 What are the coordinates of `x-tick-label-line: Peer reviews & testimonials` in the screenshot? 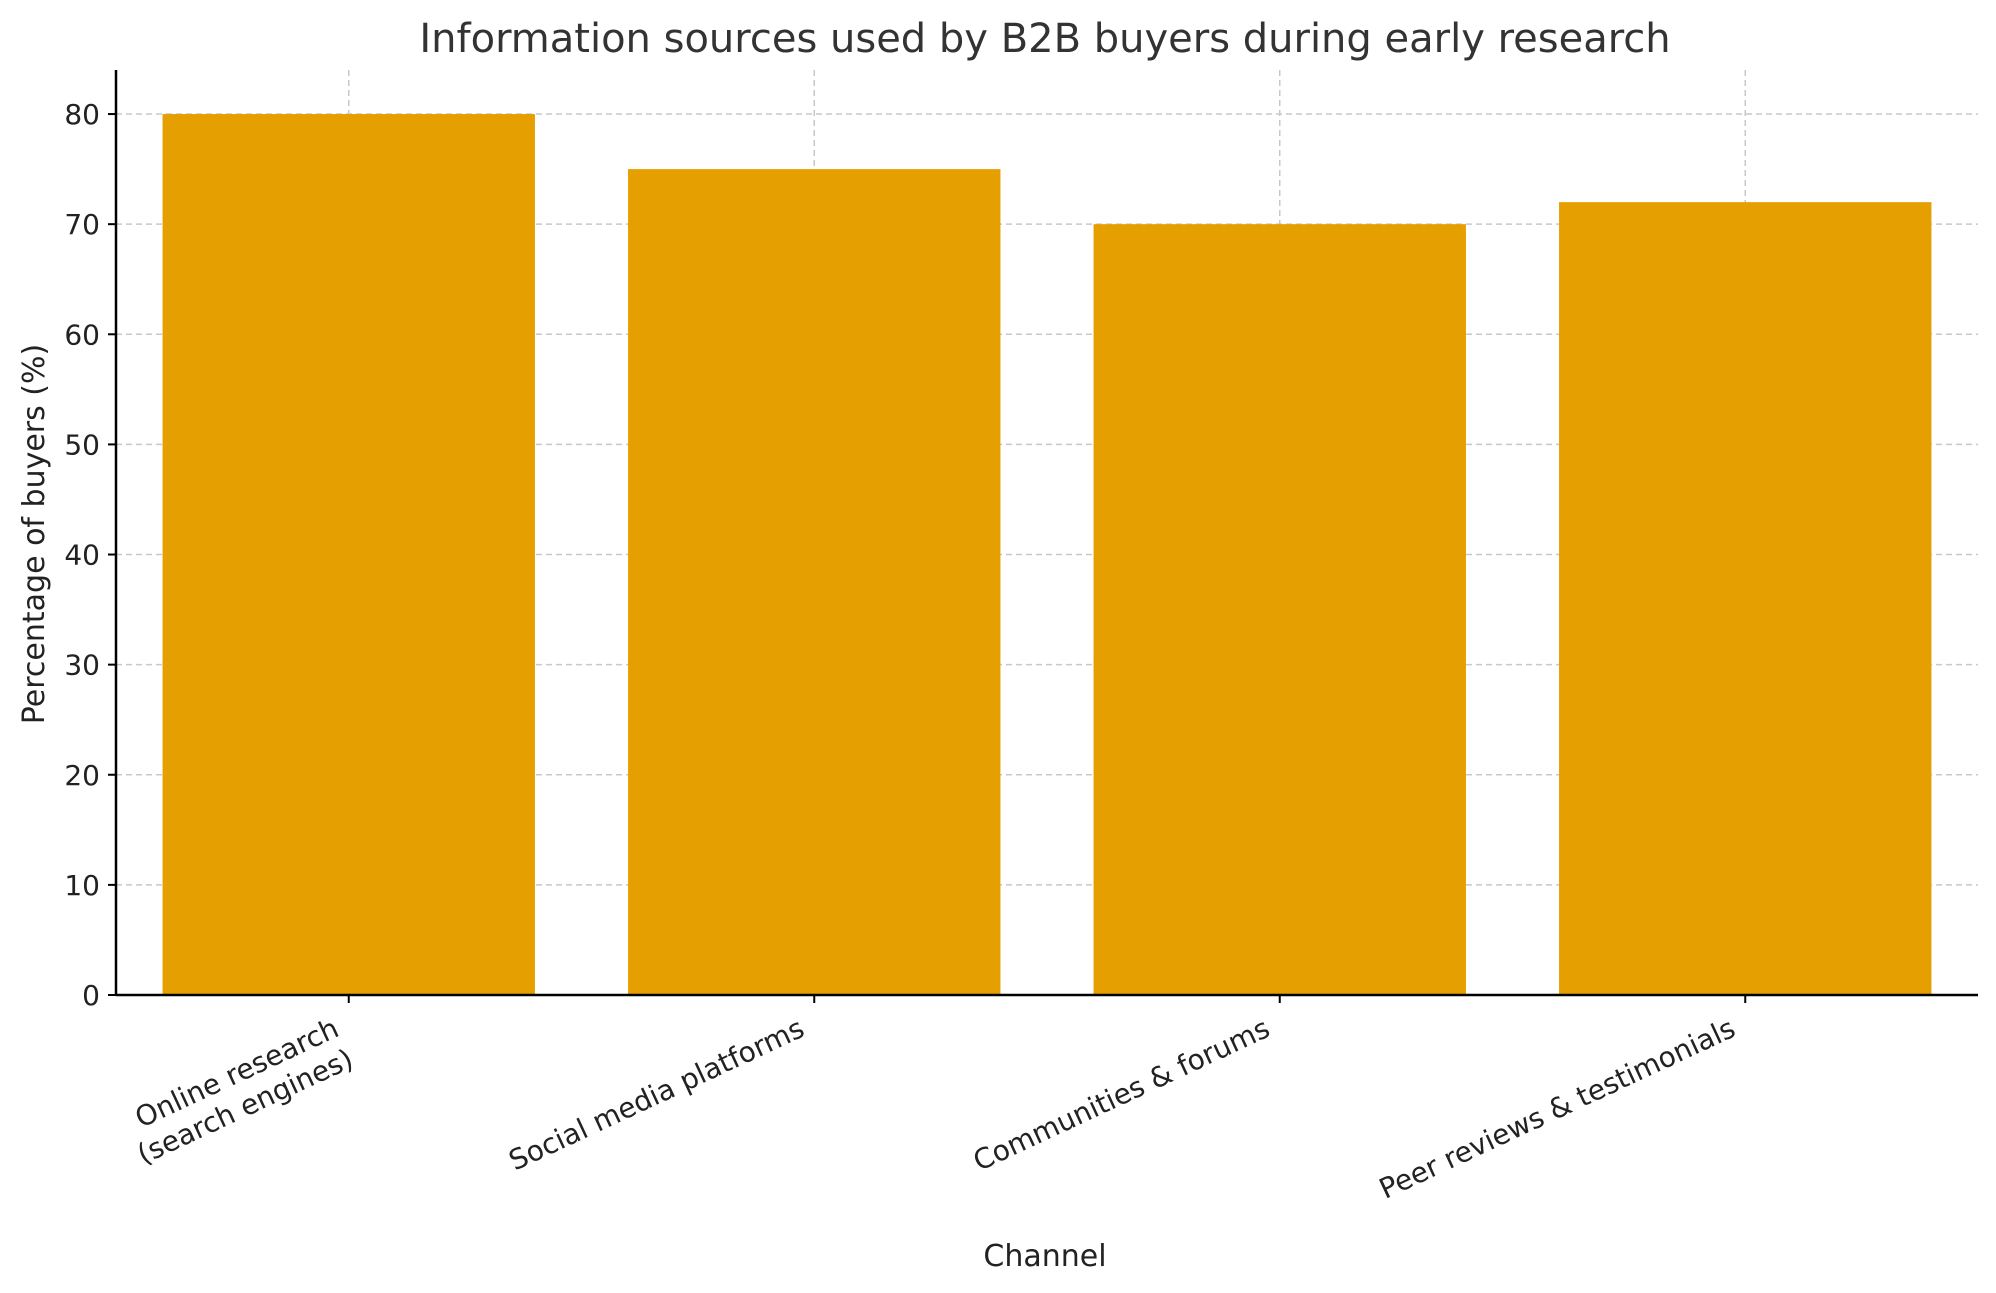 It's located at (1557, 1108).